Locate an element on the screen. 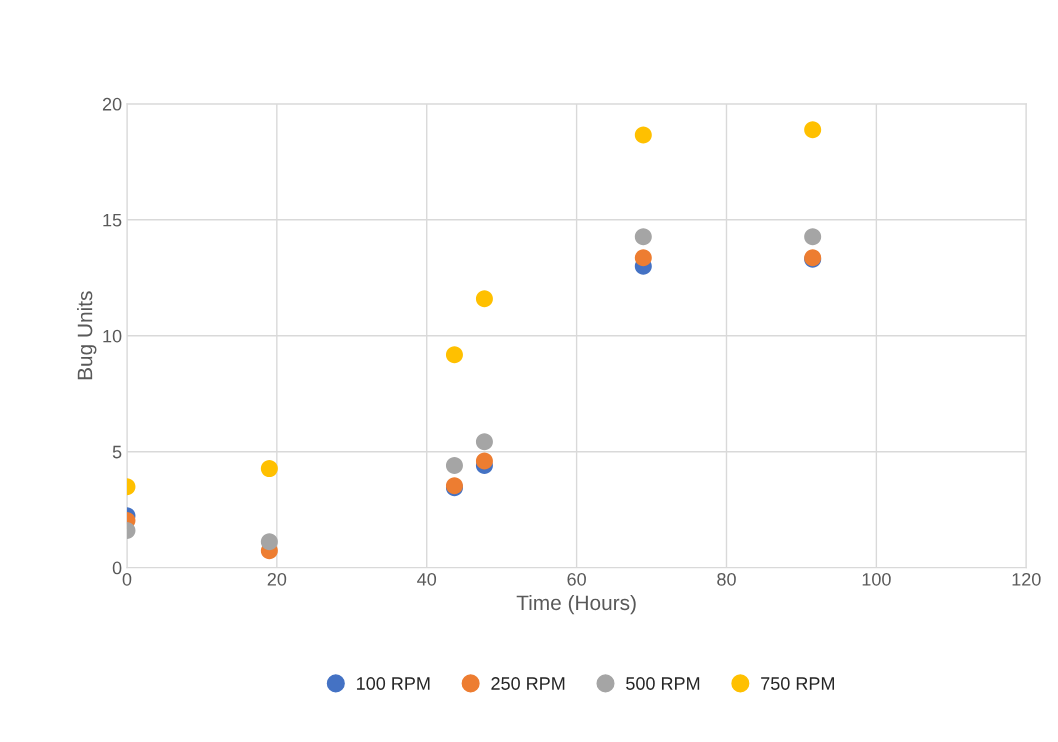  y-tick-label: 5 is located at coordinates (117, 452).